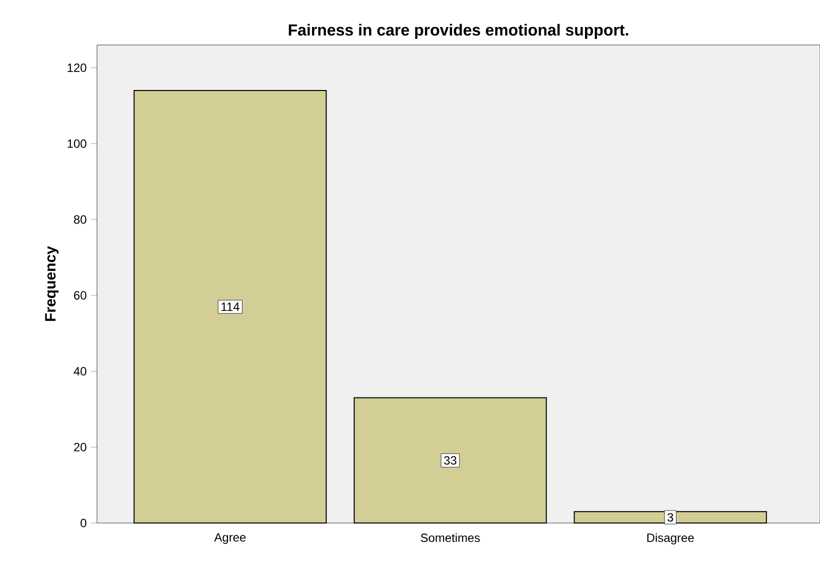 The image size is (820, 561). What do you see at coordinates (670, 517) in the screenshot?
I see `data-label: 3` at bounding box center [670, 517].